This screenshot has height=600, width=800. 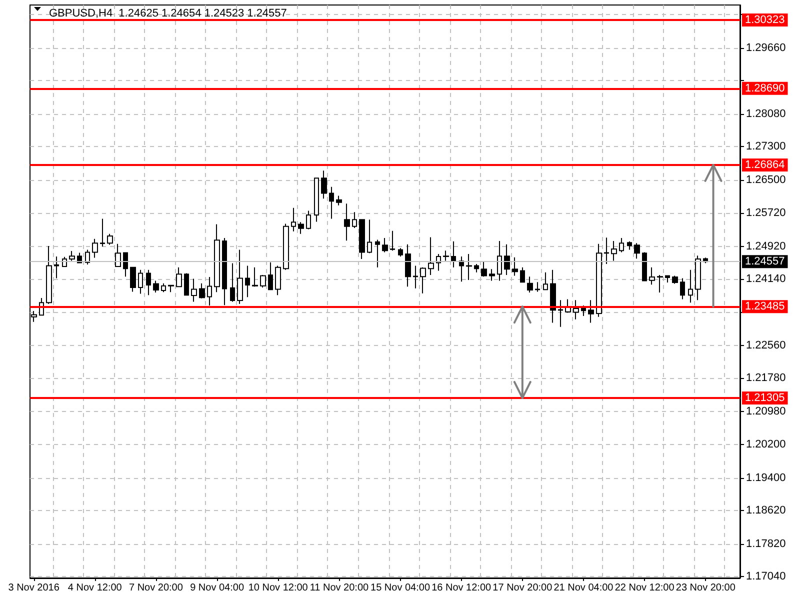 I want to click on x-tick-label: 3 Nov 2016, so click(x=34, y=588).